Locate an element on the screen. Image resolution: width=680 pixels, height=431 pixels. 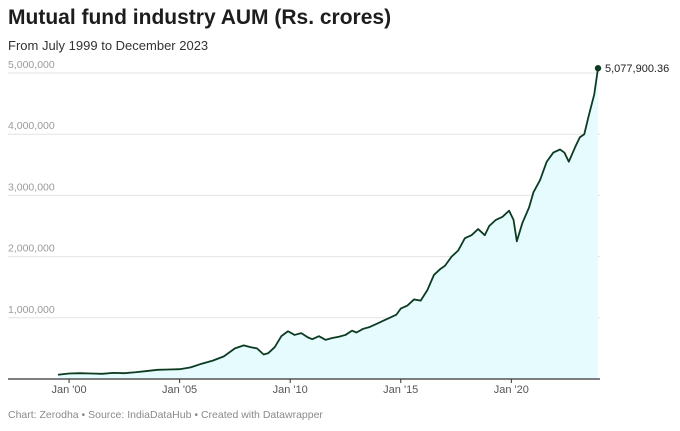
end-point-marker is located at coordinates (598, 68).